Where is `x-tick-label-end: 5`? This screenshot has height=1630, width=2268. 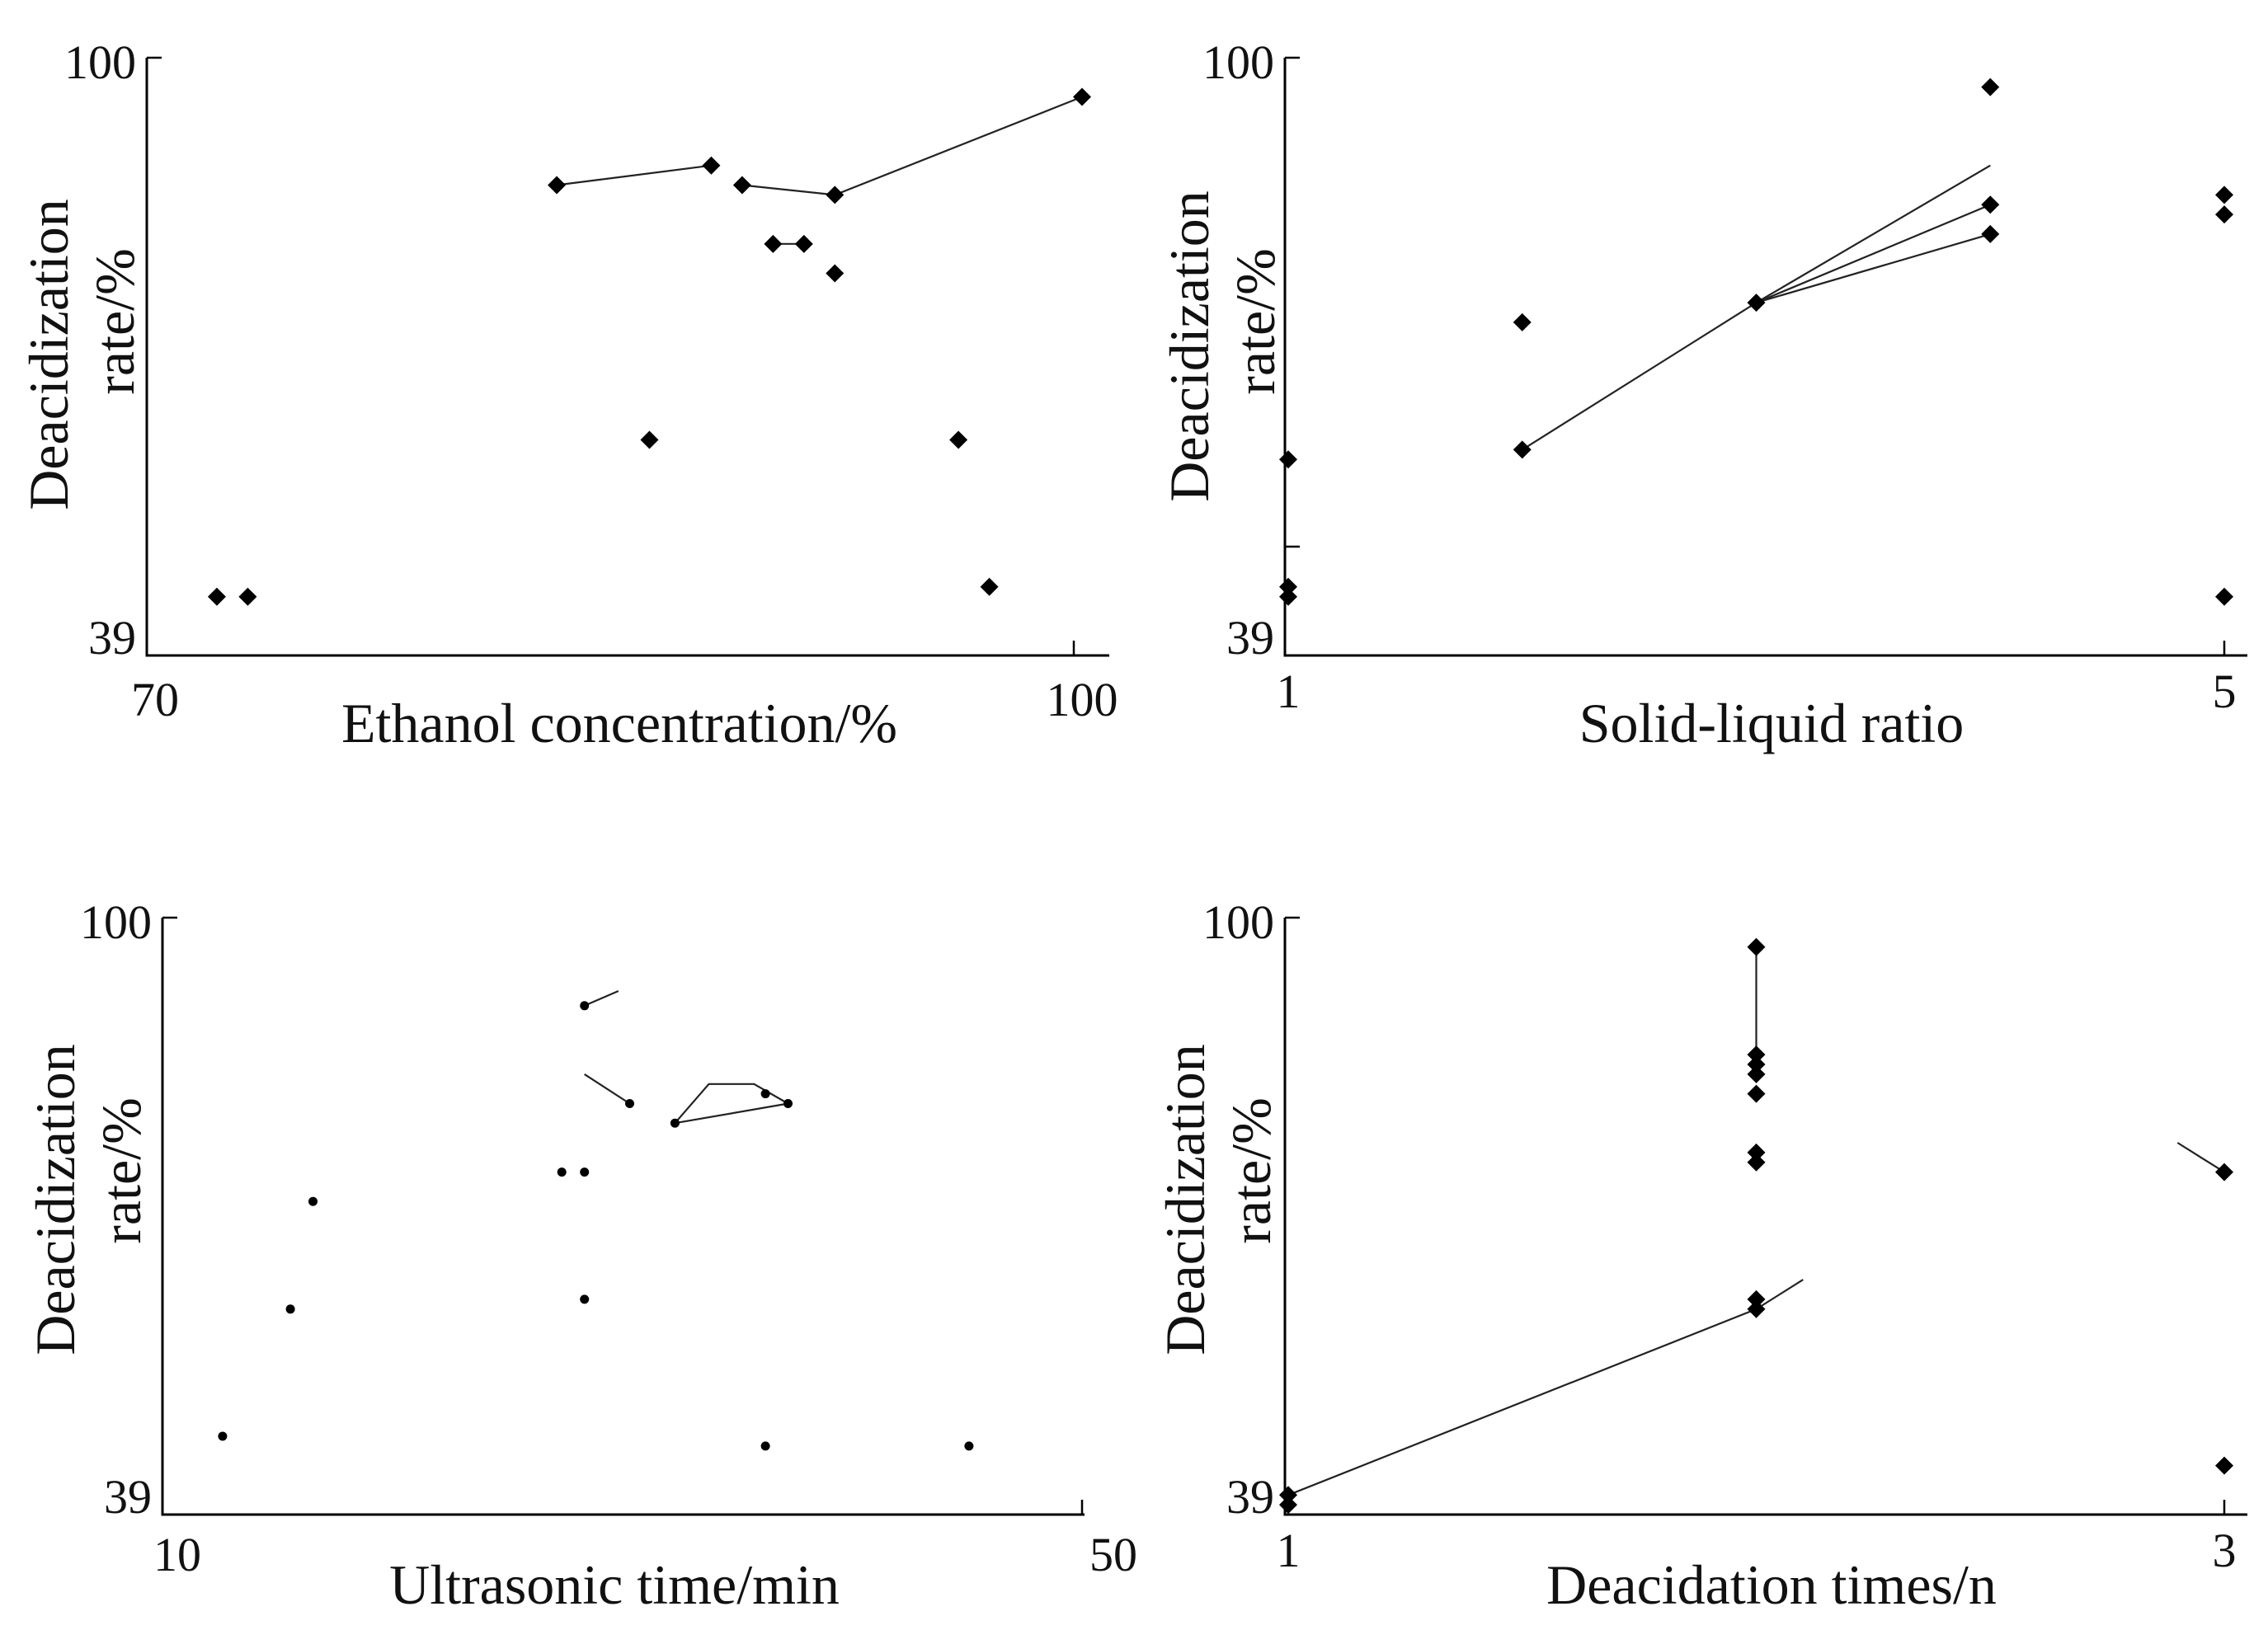
x-tick-label-end: 5 is located at coordinates (2225, 691).